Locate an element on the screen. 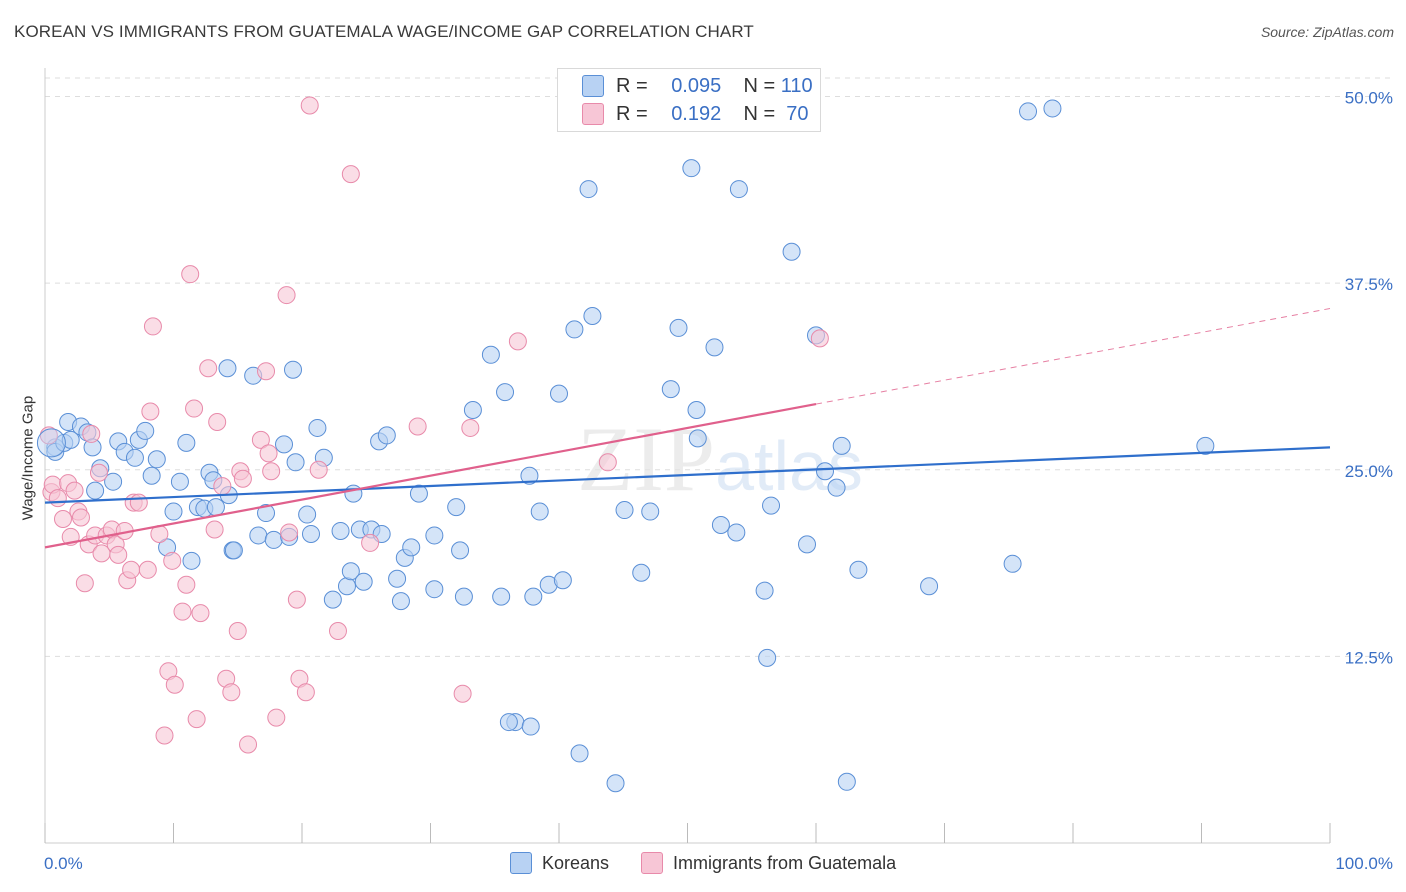  guatemala-legend-swatch is located at coordinates (652, 863).